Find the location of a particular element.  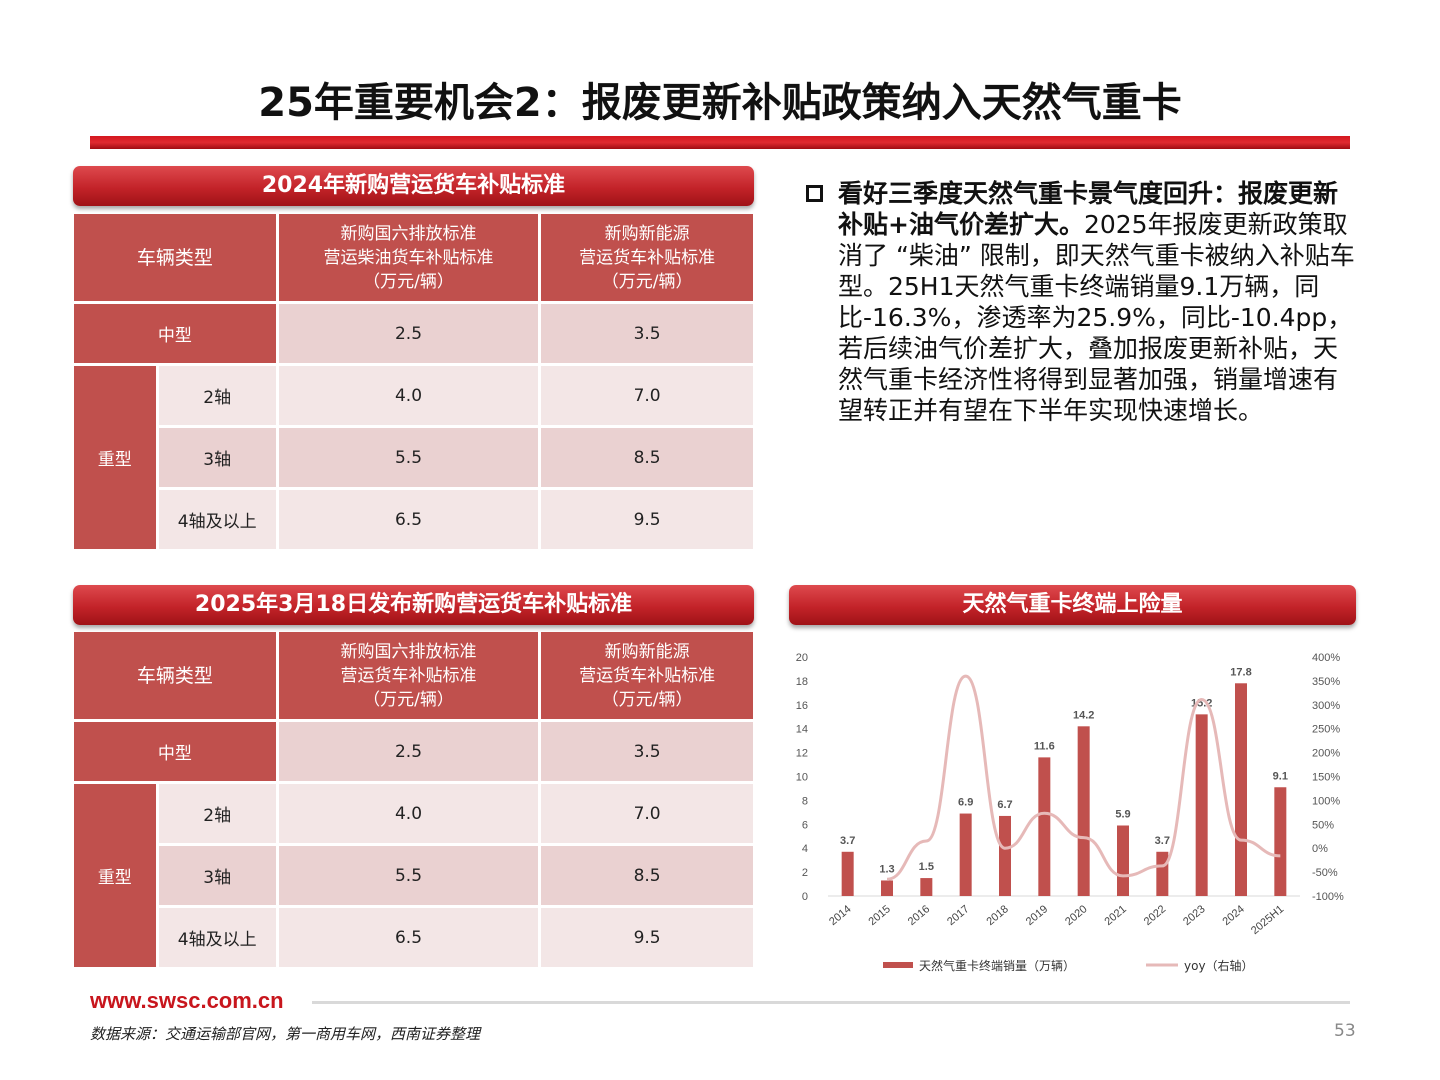

bar-data-label: 5.9 is located at coordinates (1122, 814).